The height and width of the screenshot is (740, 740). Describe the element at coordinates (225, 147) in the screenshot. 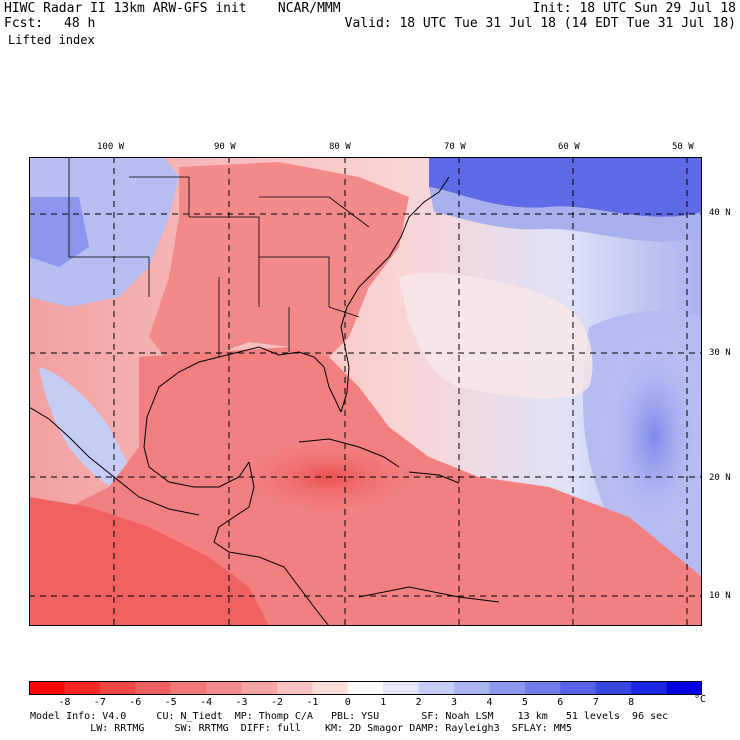

I see `lon-label-90w: 90 W` at that location.